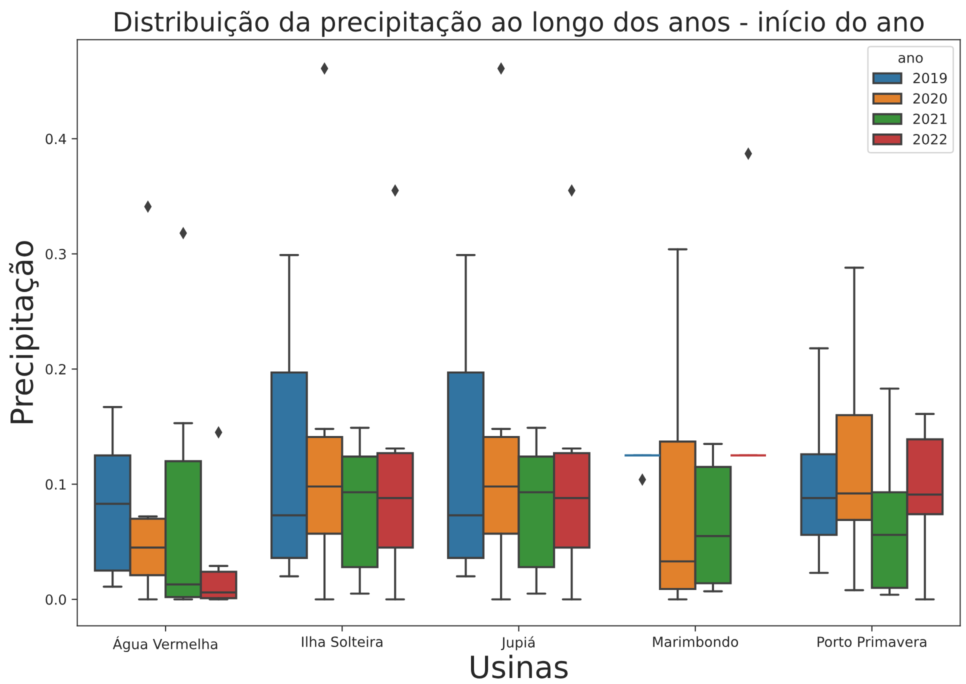 The height and width of the screenshot is (684, 966). Describe the element at coordinates (519, 23) in the screenshot. I see `chart-title: Distribuição da precipitação ao longo dos anos - início do ano` at that location.